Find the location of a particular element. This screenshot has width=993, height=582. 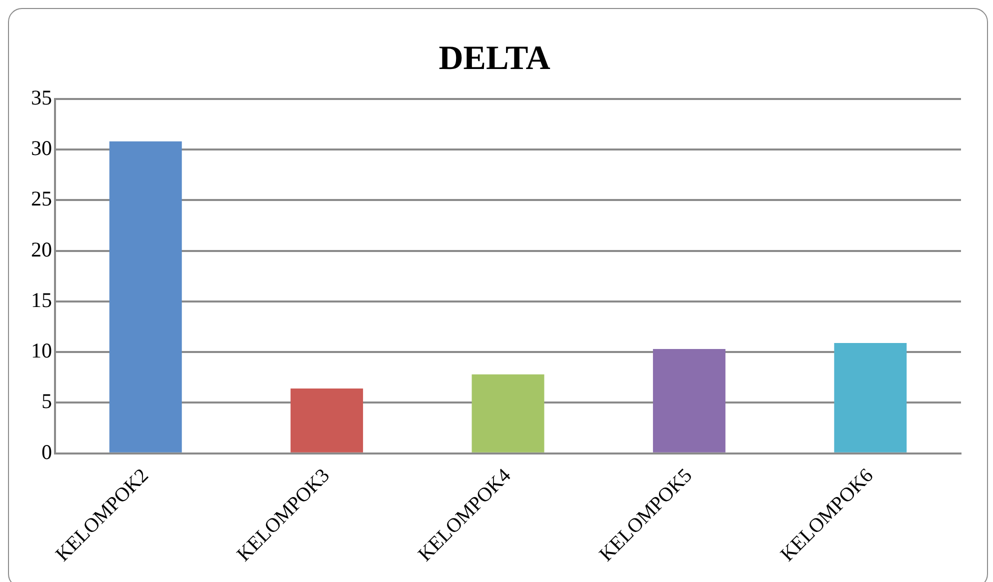

y-tick-label: 5 is located at coordinates (47, 401).